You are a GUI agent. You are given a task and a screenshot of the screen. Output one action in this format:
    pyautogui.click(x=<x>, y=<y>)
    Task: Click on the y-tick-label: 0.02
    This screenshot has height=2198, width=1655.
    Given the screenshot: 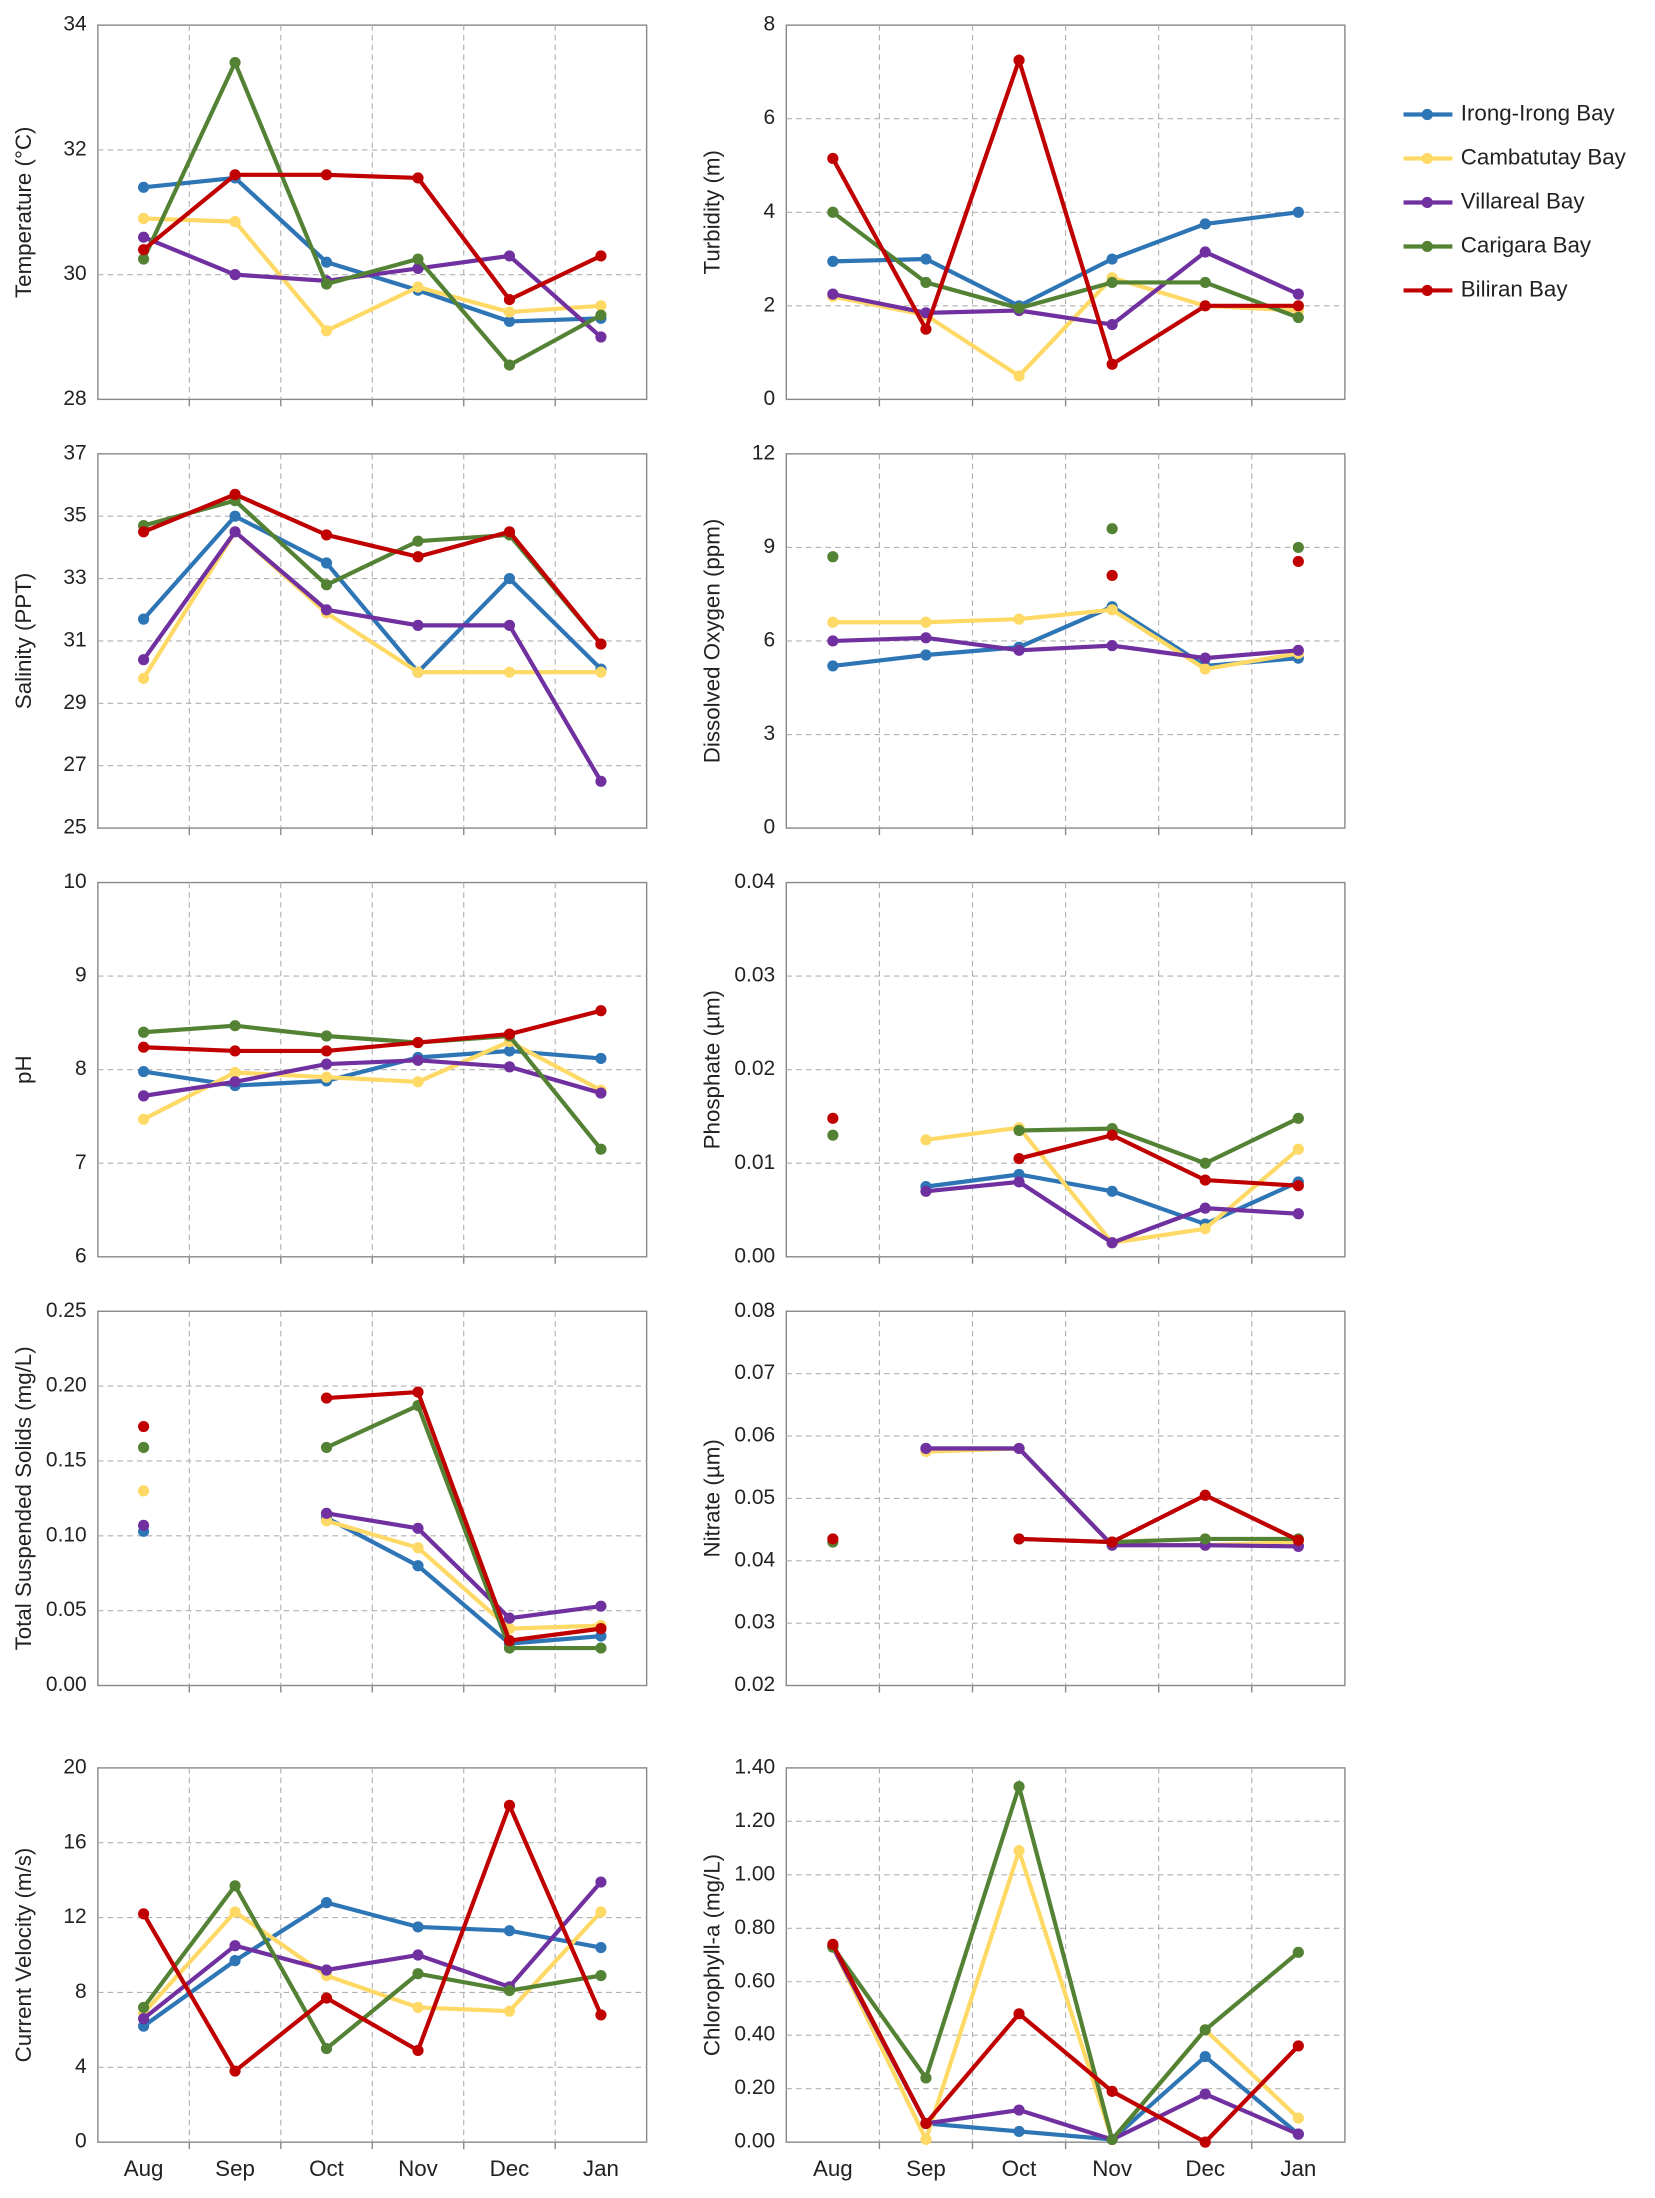 What is the action you would take?
    pyautogui.click(x=754, y=1068)
    